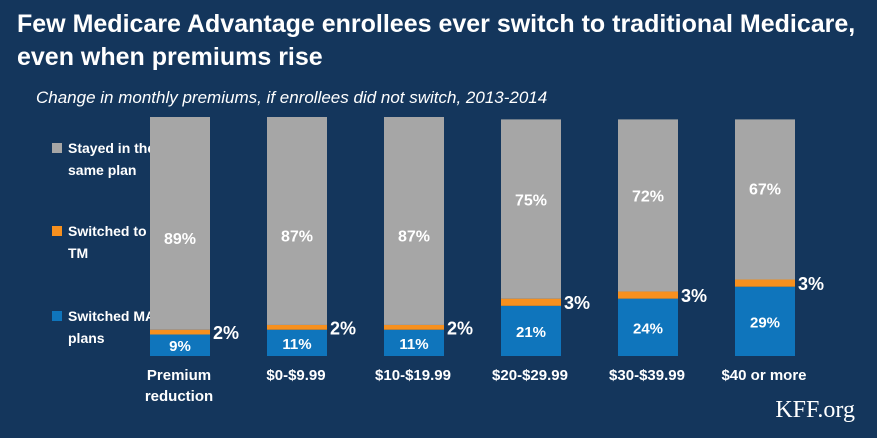 This screenshot has height=438, width=877. What do you see at coordinates (694, 296) in the screenshot?
I see `data-label-switched-tm-4: 3%` at bounding box center [694, 296].